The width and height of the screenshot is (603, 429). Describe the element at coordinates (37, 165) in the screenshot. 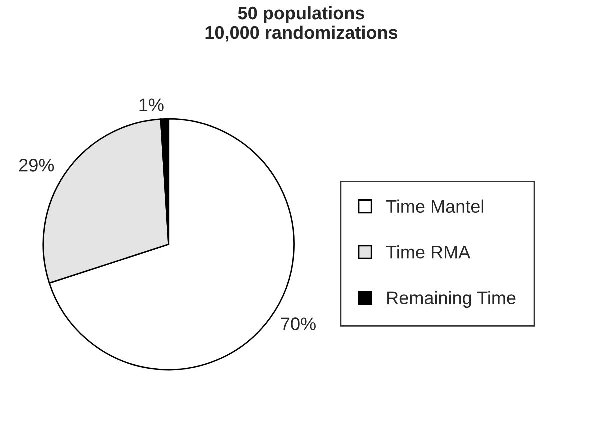

I see `data-label: 29%` at that location.